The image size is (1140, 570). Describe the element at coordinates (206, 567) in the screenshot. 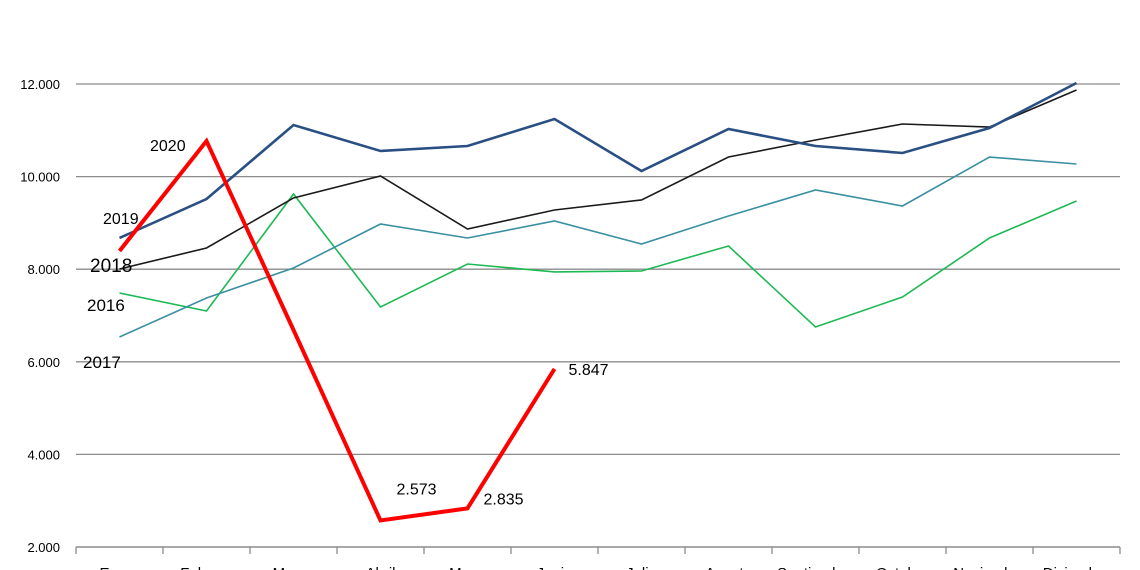

I see `x-tick-label: Febrero` at that location.